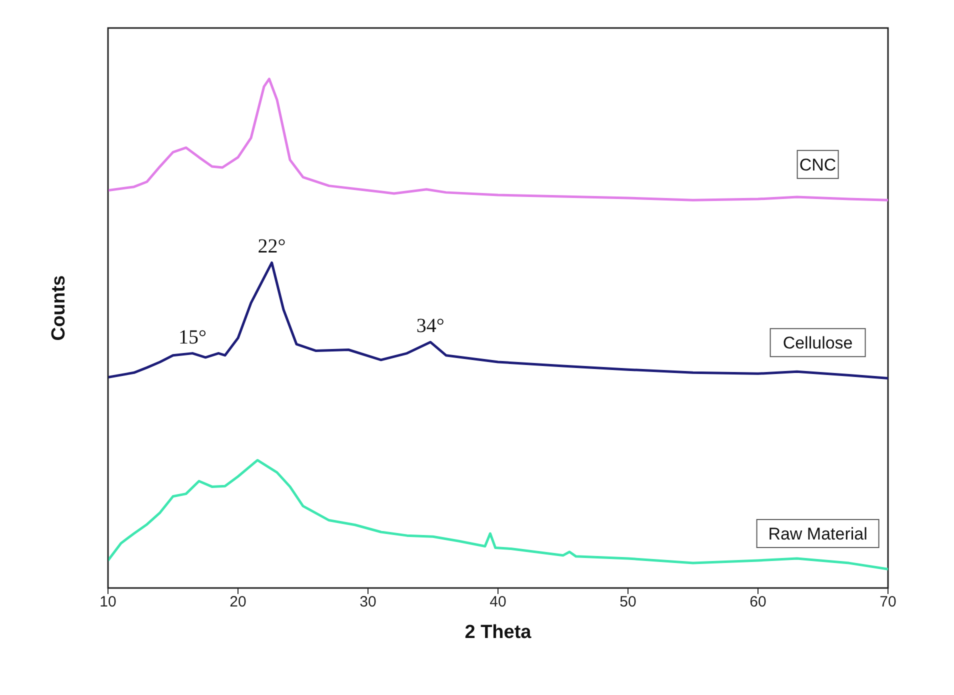  I want to click on x-tick-label: 20, so click(238, 602).